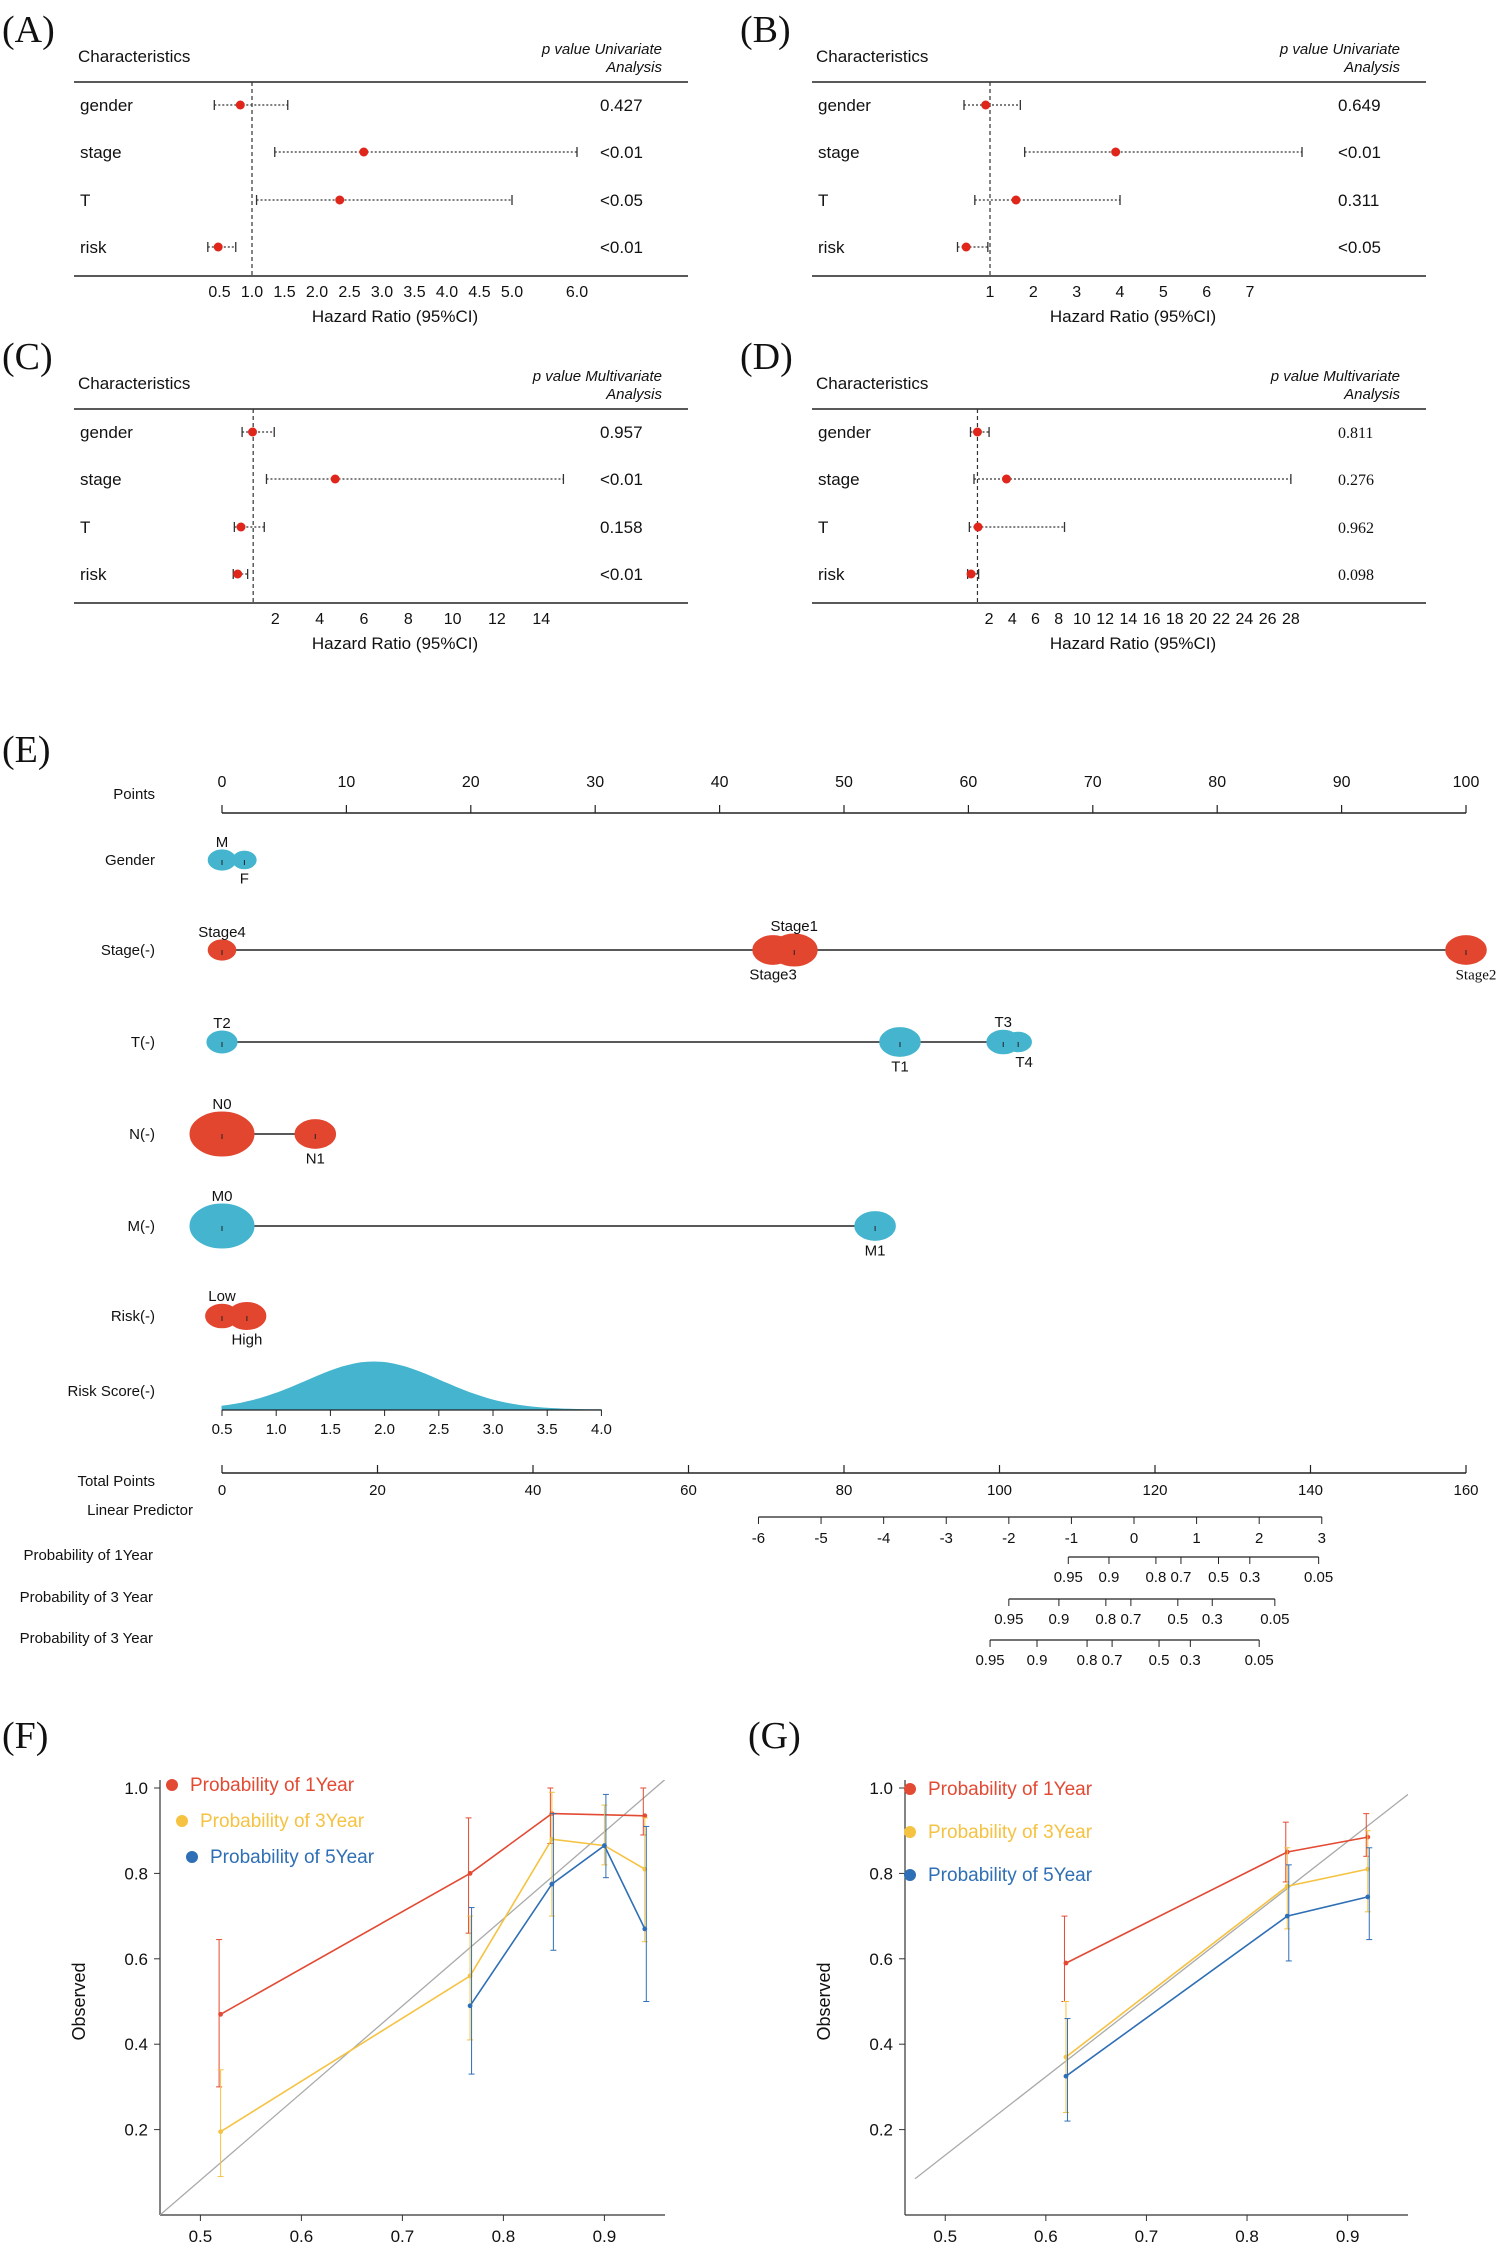 The width and height of the screenshot is (1500, 2250). What do you see at coordinates (1355, 433) in the screenshot?
I see `p-value: 0.811` at bounding box center [1355, 433].